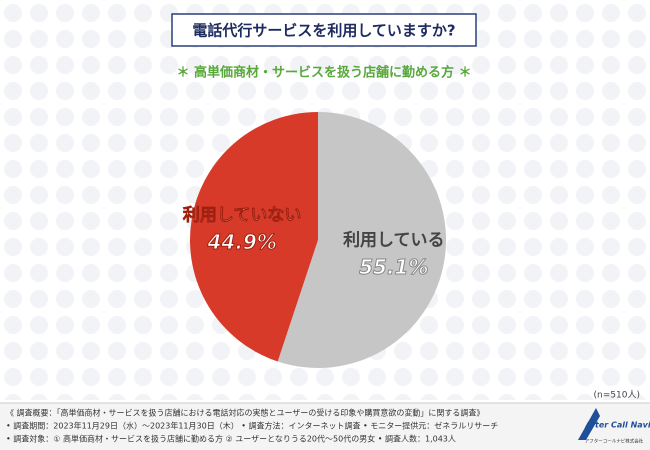 Image resolution: width=650 pixels, height=450 pixels. Describe the element at coordinates (617, 425) in the screenshot. I see `logo-name: After Call Navi` at that location.